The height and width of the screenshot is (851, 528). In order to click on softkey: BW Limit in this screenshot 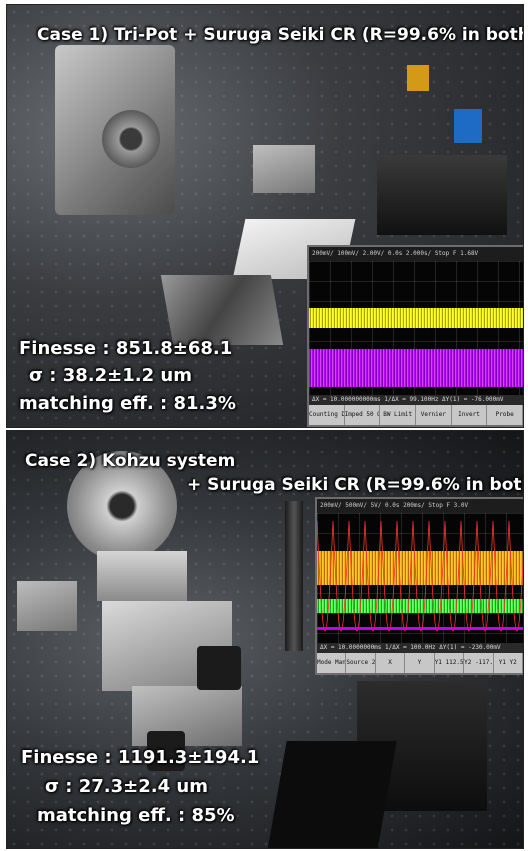, I will do `click(398, 415)`.